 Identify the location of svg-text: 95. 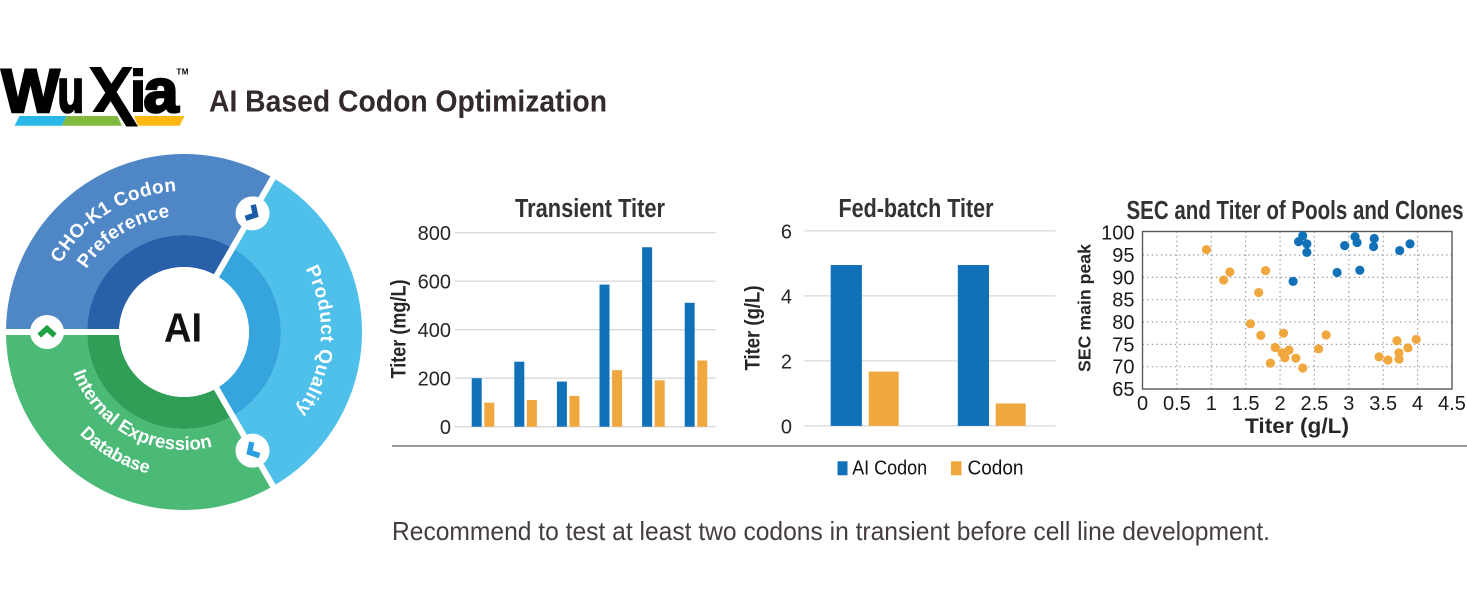
(1123, 256).